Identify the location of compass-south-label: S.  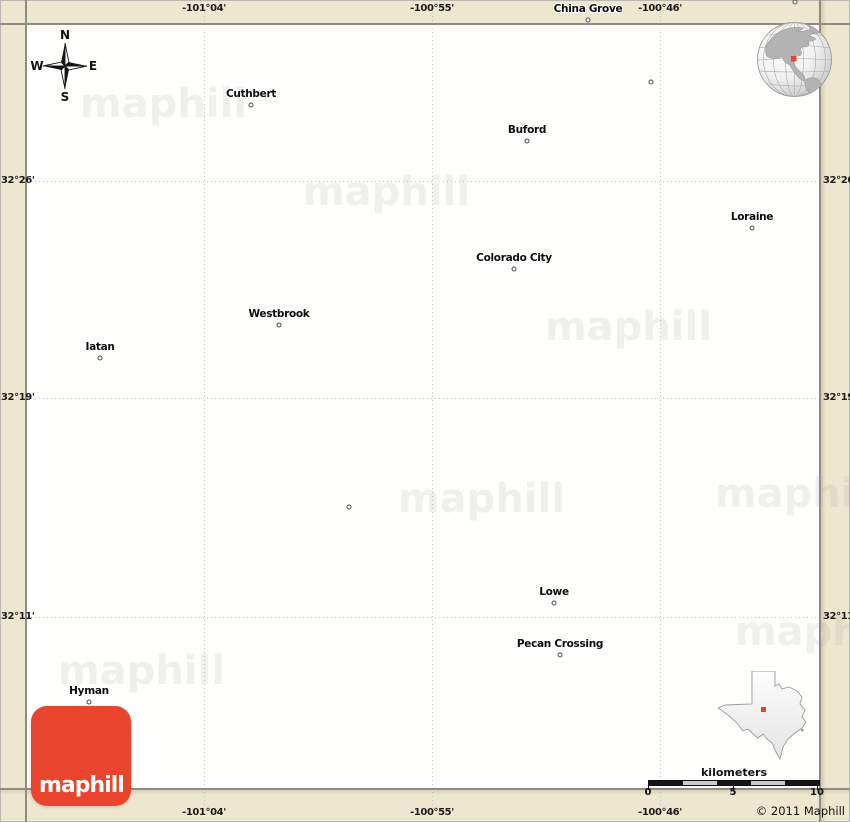
(65, 97).